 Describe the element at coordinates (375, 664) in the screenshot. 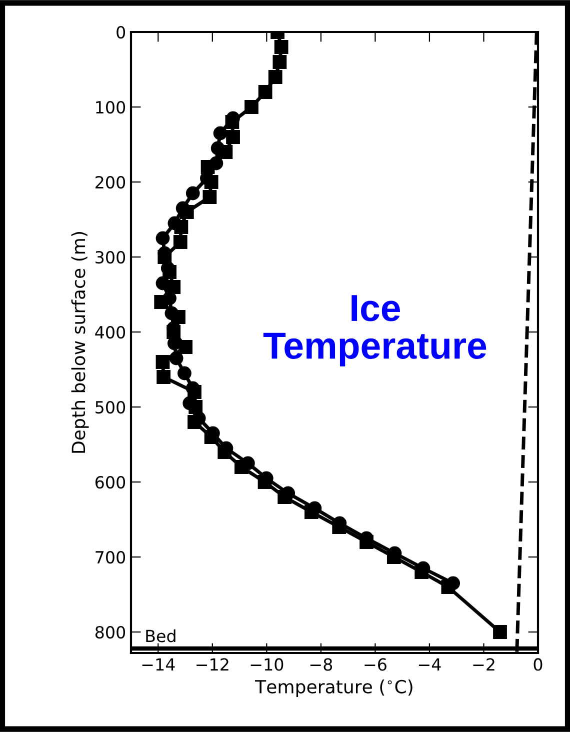

I see `x-tick-label: −6` at that location.